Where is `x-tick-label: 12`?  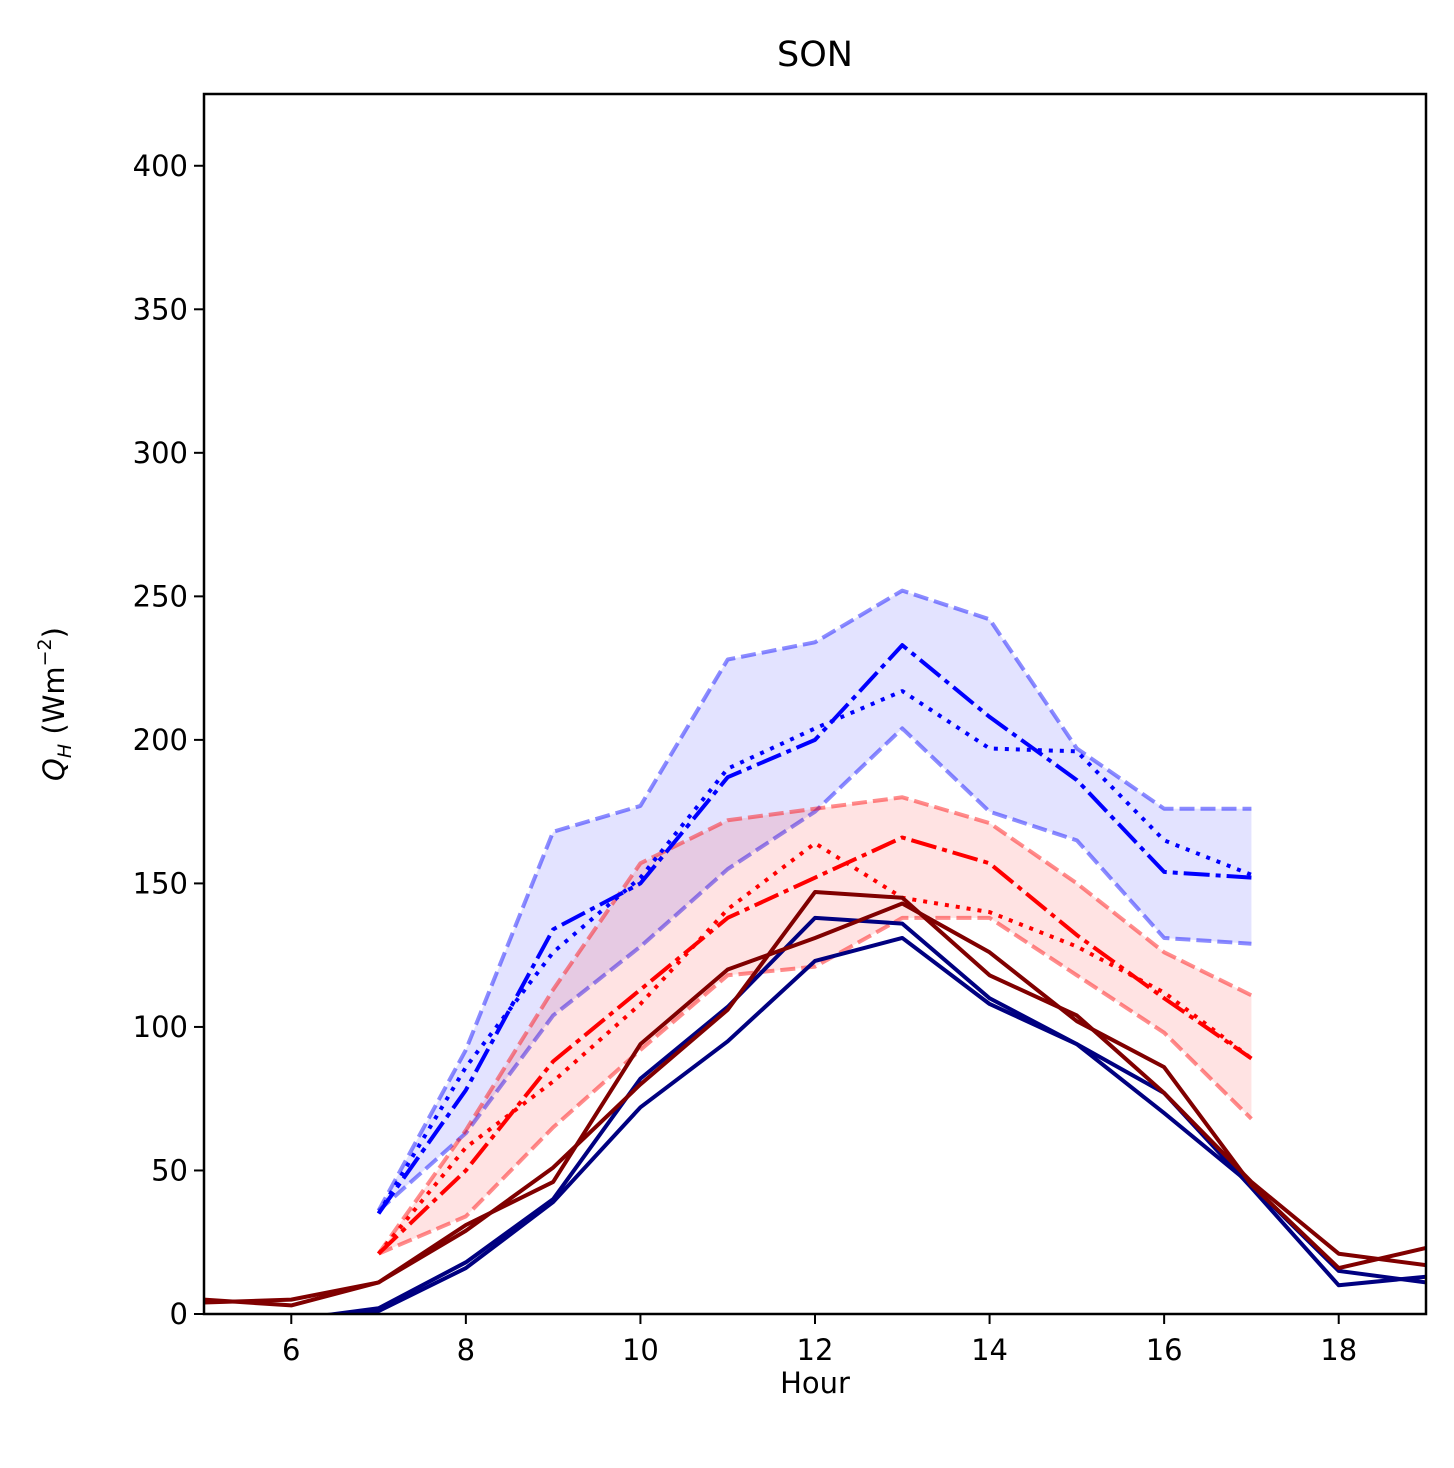
x-tick-label: 12 is located at coordinates (815, 1350).